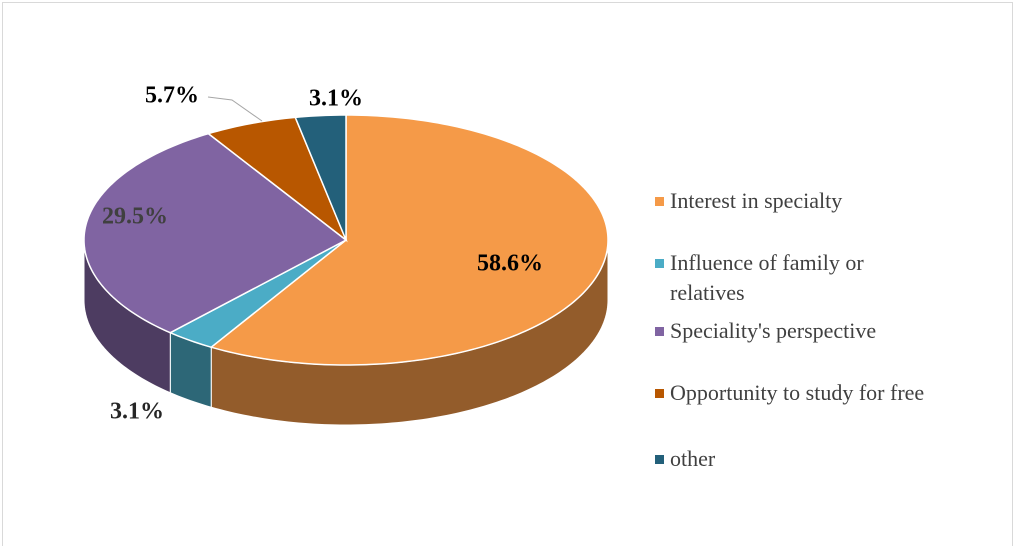  I want to click on legend-label: Influence of family or relatives, so click(767, 277).